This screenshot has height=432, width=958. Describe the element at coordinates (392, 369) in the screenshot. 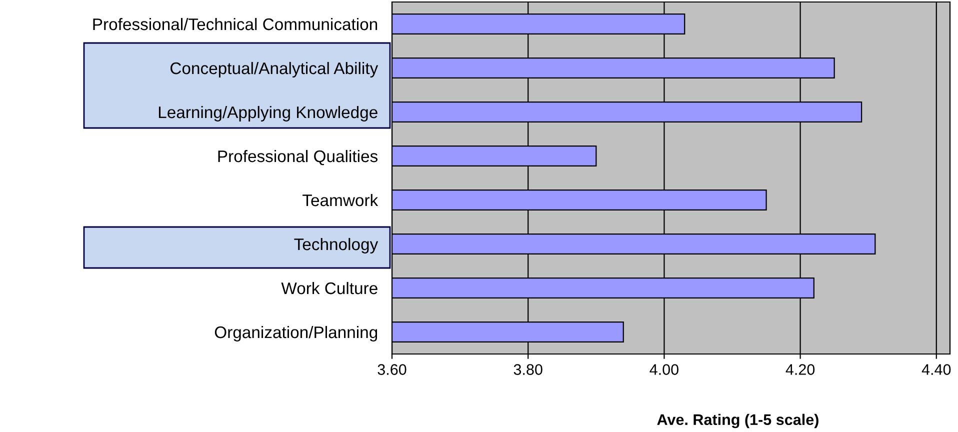

I see `x-tick-label: 3.60` at that location.